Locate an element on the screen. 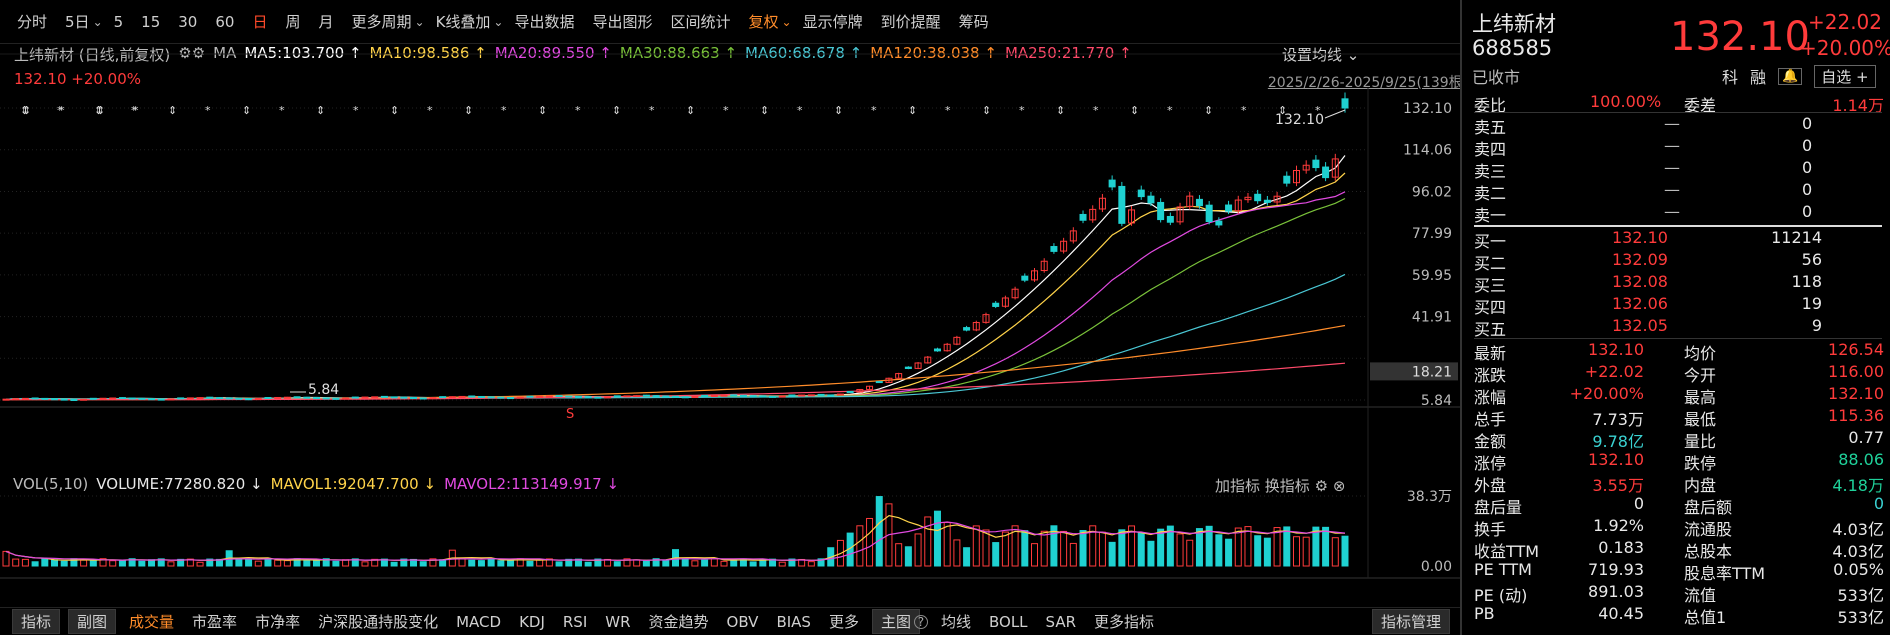 The height and width of the screenshot is (635, 1890). toolbar-item: 周 is located at coordinates (293, 22).